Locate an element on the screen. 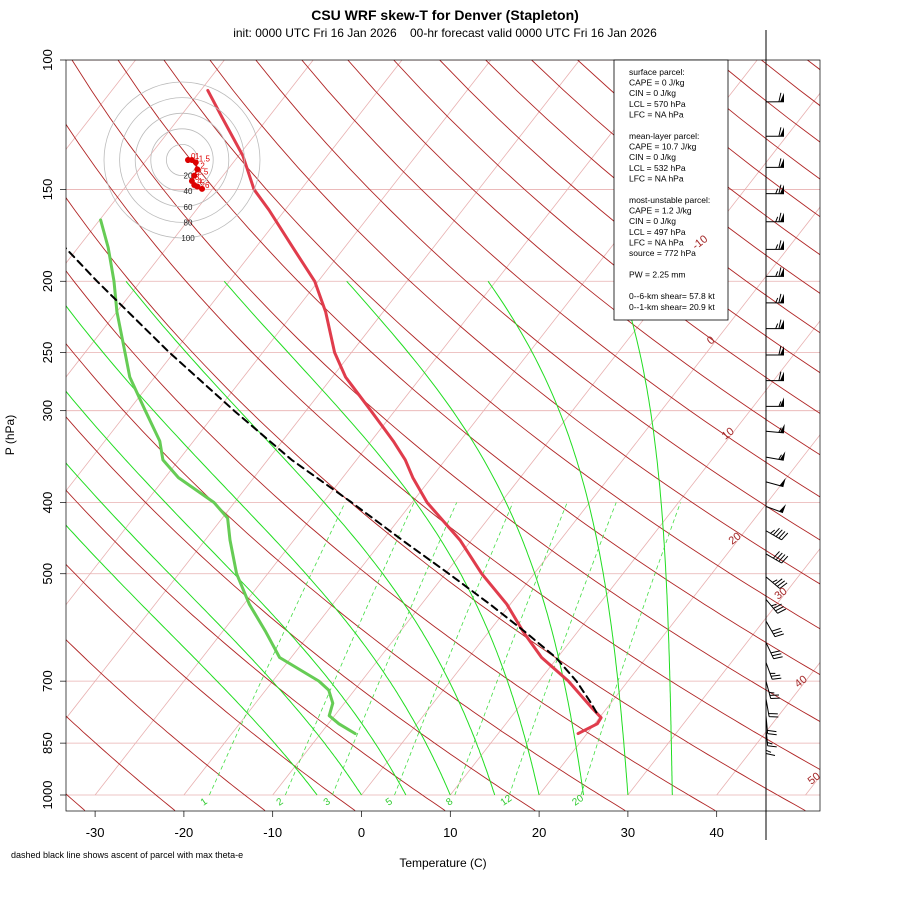 The width and height of the screenshot is (900, 900). isotherm-label: 40 is located at coordinates (801, 681).